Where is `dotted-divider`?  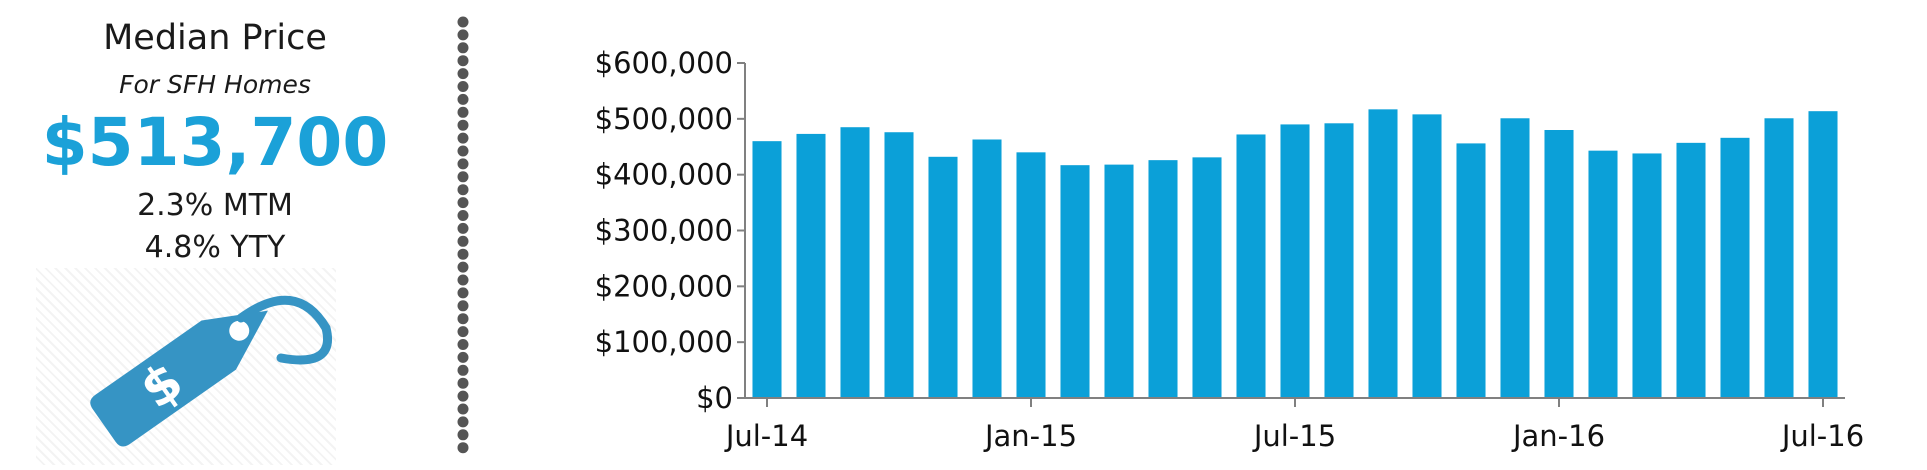
dotted-divider is located at coordinates (463, 235).